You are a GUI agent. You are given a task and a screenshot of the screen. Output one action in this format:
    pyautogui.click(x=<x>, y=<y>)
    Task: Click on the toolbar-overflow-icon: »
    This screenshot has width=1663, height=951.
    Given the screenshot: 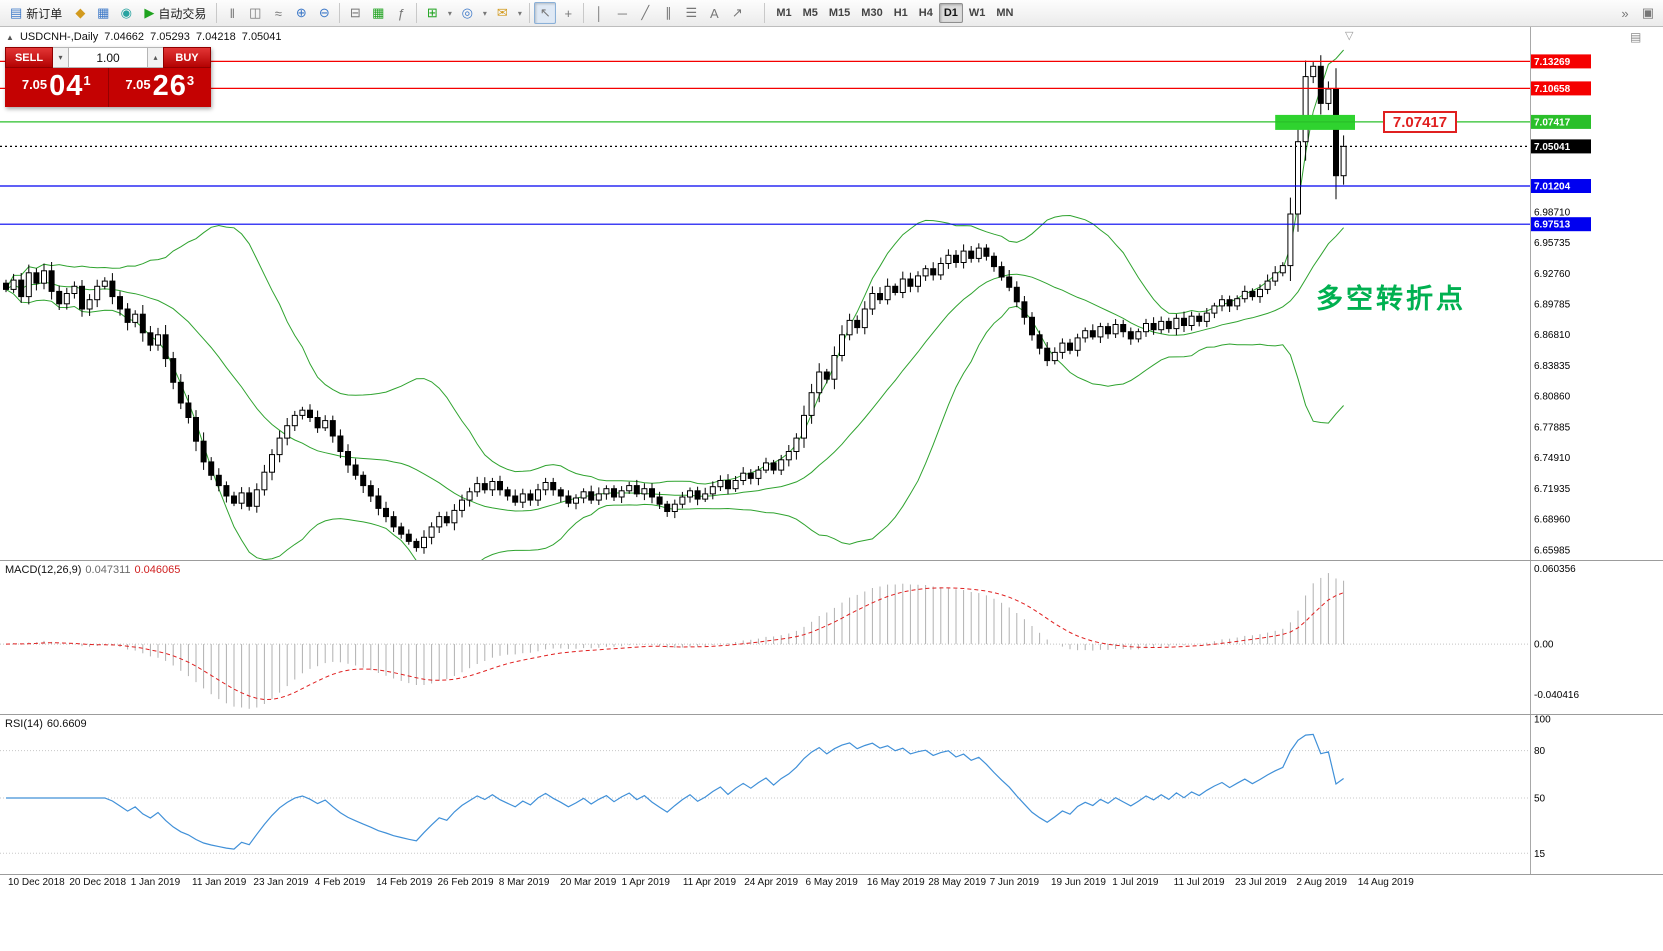 What is the action you would take?
    pyautogui.click(x=1625, y=13)
    